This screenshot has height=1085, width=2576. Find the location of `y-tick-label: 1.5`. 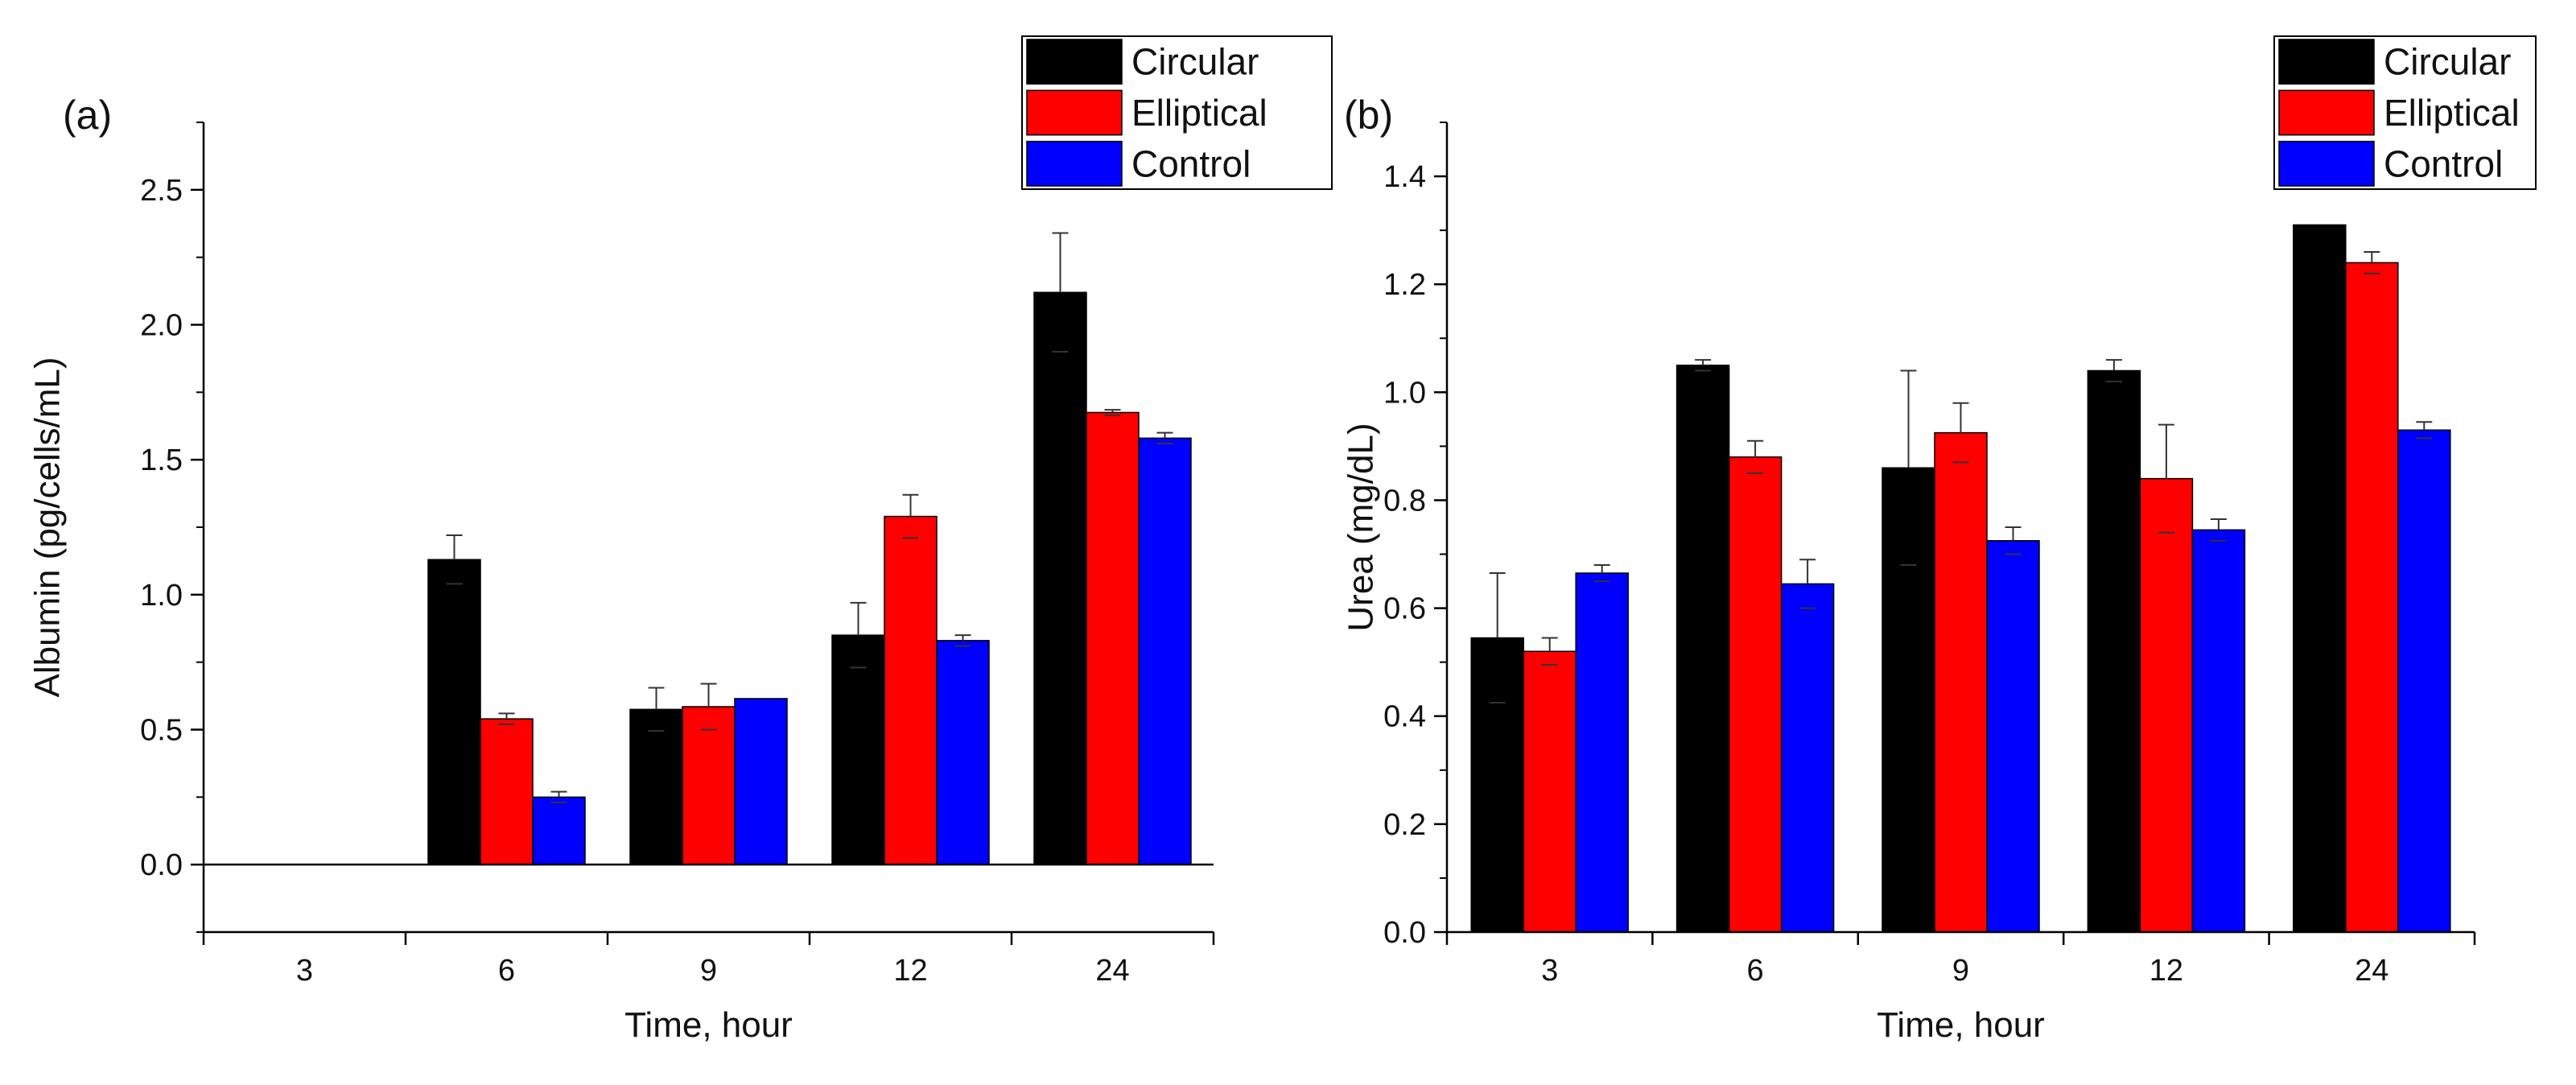

y-tick-label: 1.5 is located at coordinates (161, 460).